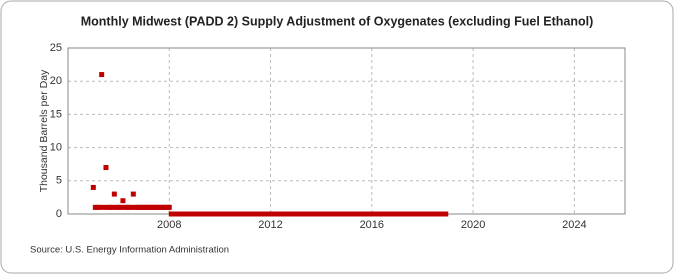  I want to click on x-tick-label: 2012, so click(270, 225).